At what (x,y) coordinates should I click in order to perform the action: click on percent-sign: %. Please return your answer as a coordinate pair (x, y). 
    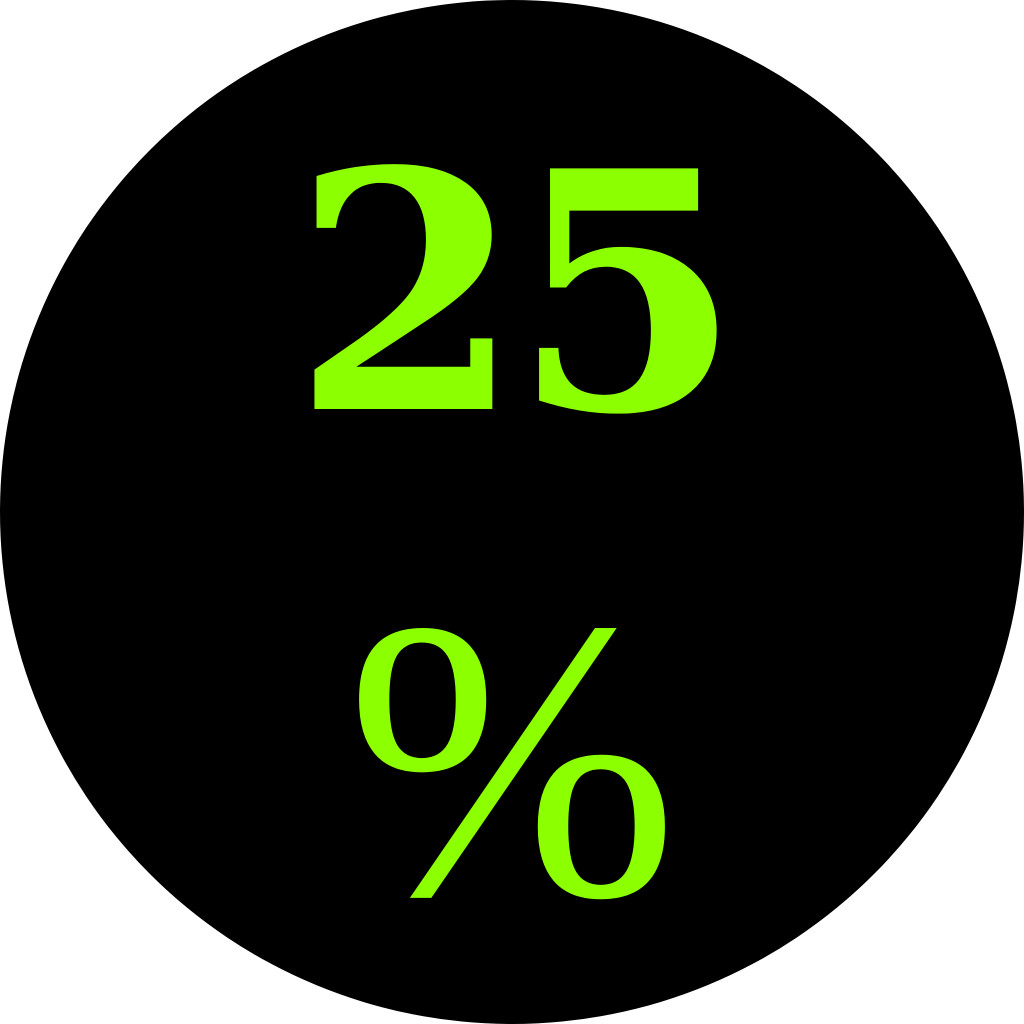
    Looking at the image, I should click on (512, 759).